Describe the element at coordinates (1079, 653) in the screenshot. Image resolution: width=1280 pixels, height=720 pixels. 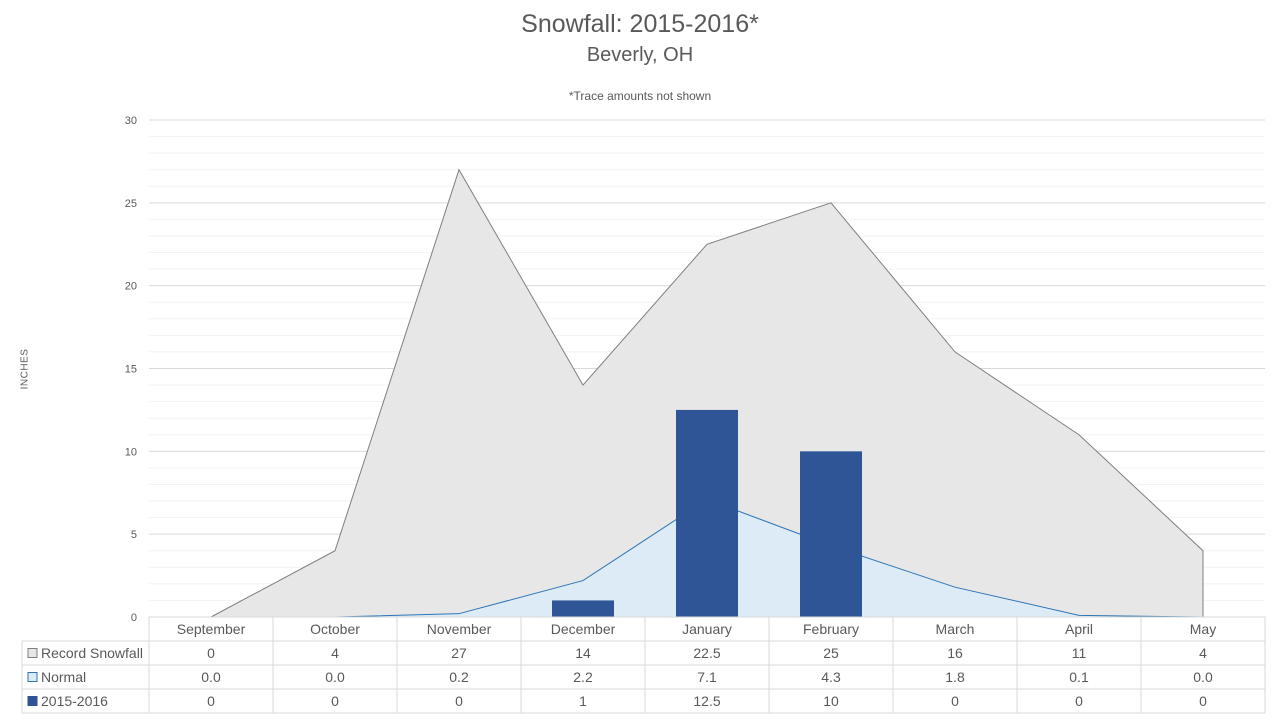
I see `data-table-value: 11` at that location.